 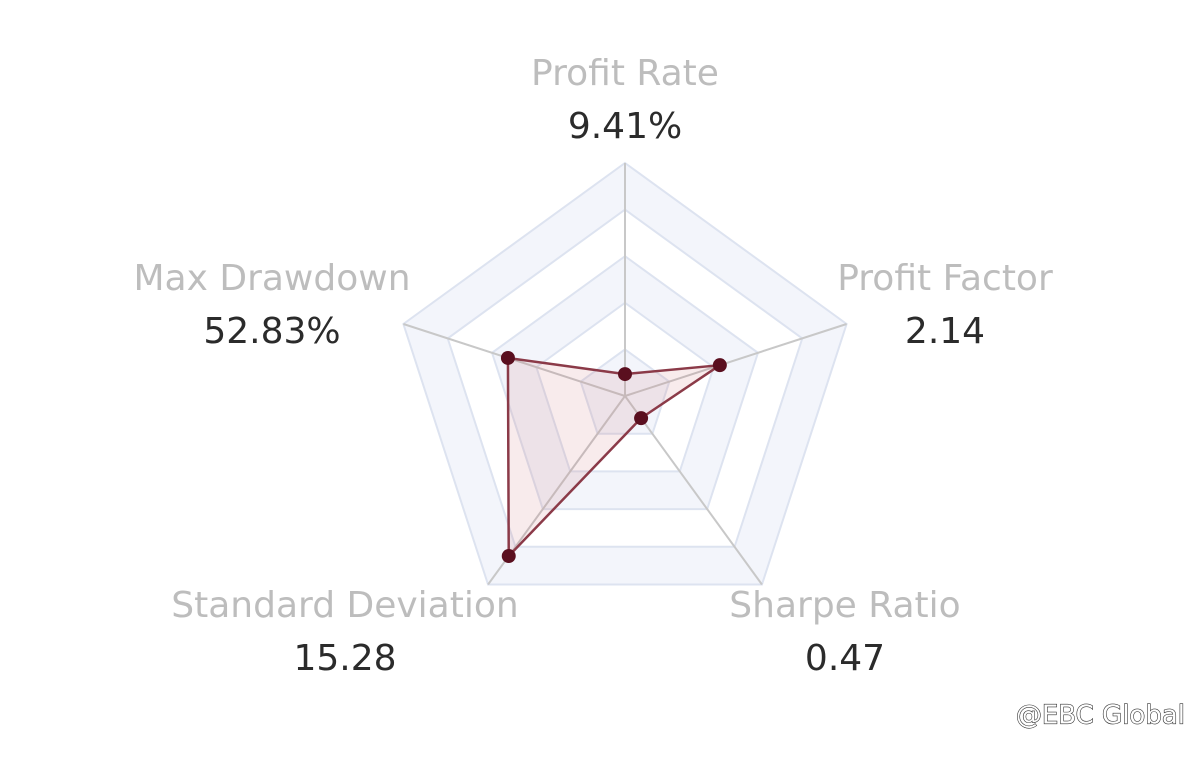 I want to click on axis-label: Profit Rate, so click(x=625, y=73).